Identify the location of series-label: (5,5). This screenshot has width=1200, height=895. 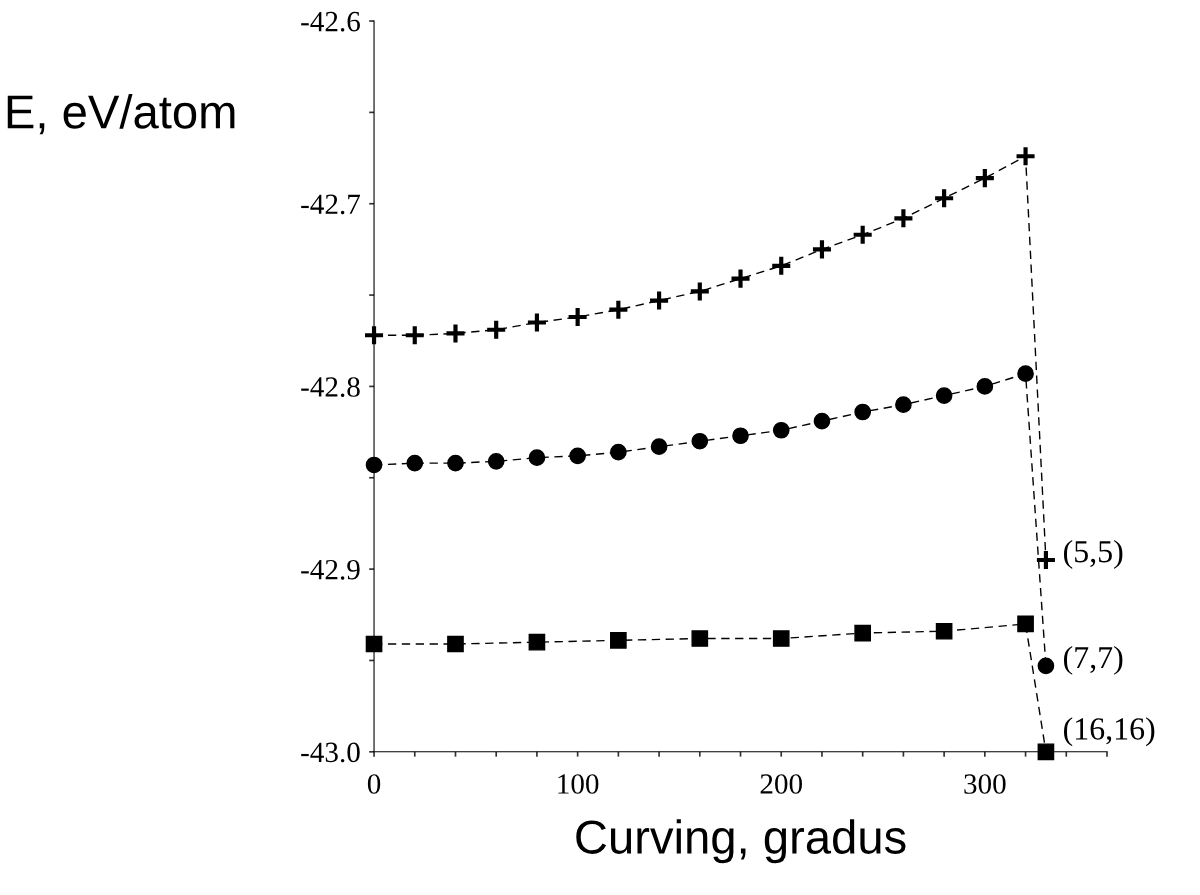
(1093, 554).